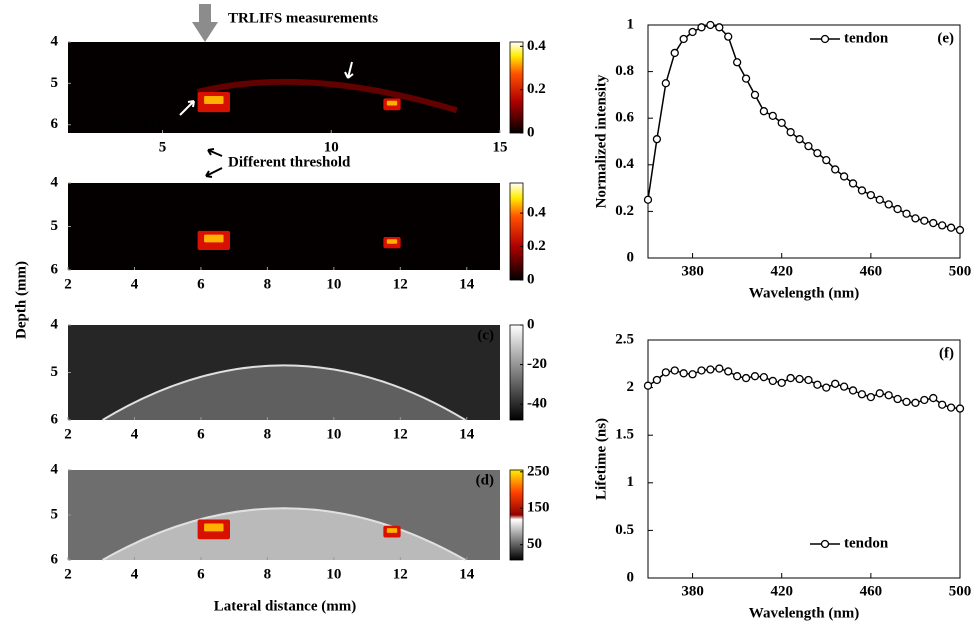 This screenshot has height=631, width=979. What do you see at coordinates (284, 534) in the screenshot?
I see `tissue-surface` at bounding box center [284, 534].